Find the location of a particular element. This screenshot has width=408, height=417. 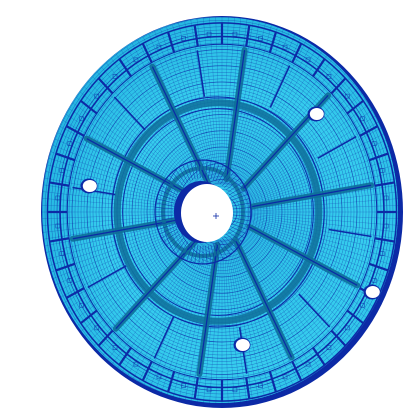

hub is located at coordinates (203, 212).